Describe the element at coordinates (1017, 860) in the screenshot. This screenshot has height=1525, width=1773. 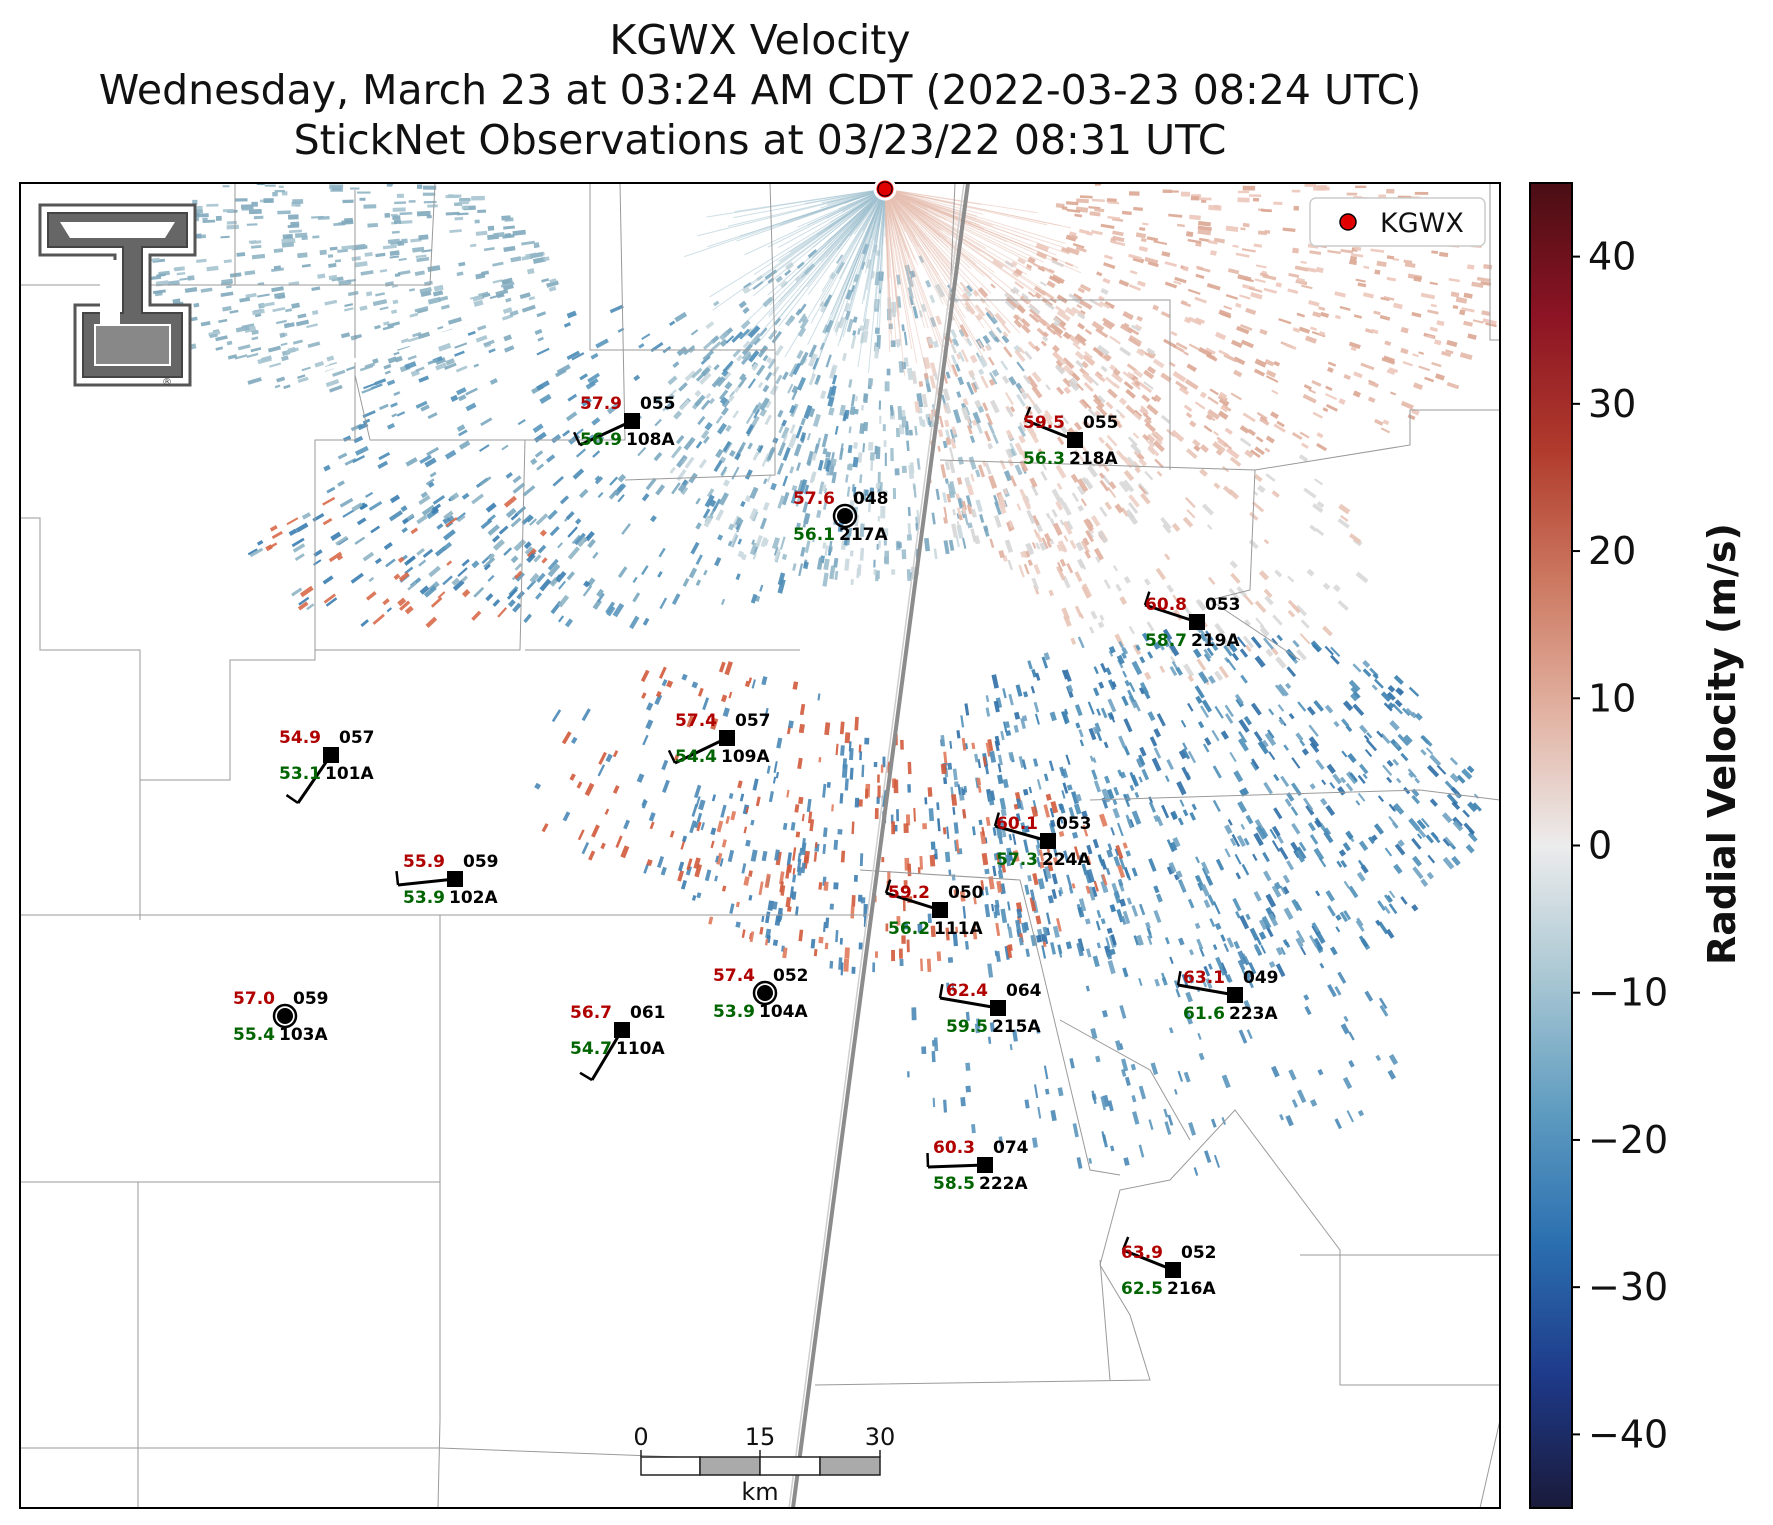
I see `station-dewpoint: 57.3` at that location.